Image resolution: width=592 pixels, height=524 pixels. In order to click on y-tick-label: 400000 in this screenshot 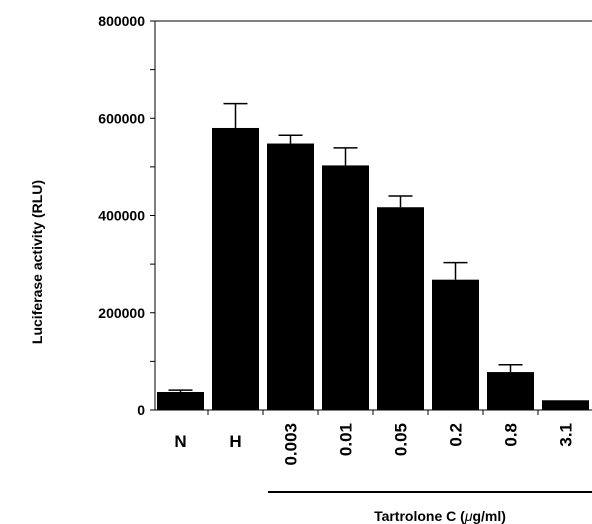, I will do `click(121, 216)`.